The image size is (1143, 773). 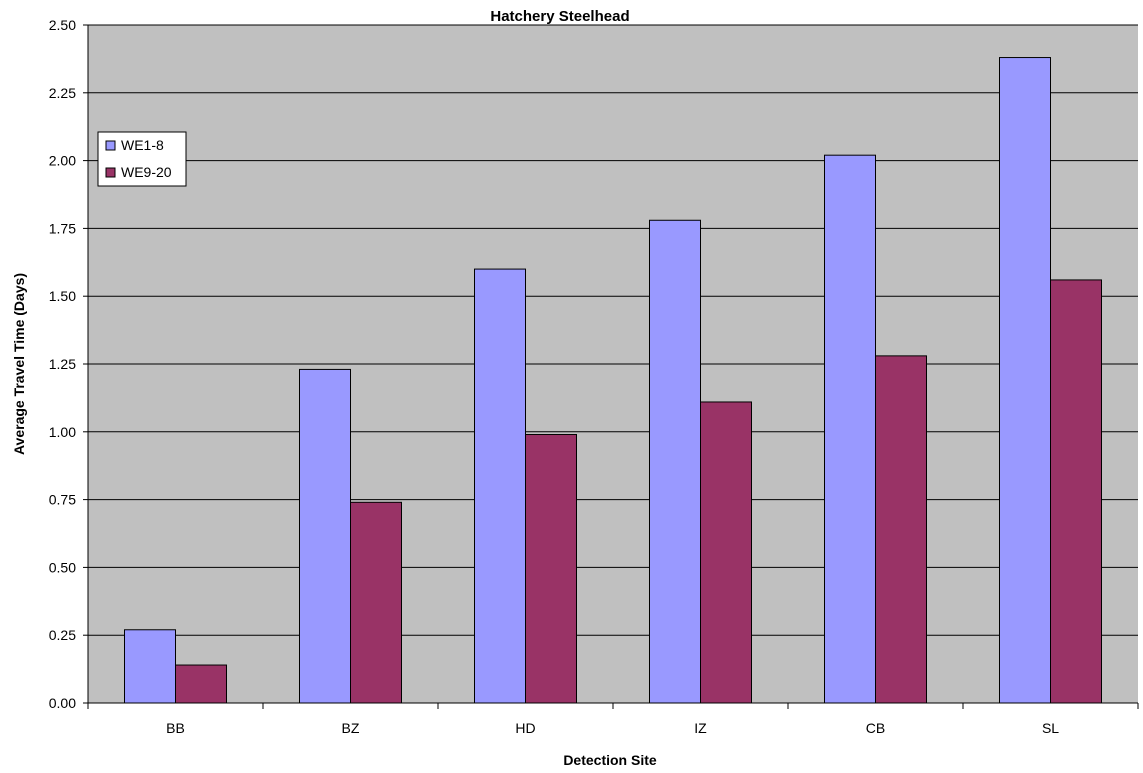 I want to click on x-tick-label: SL, so click(x=1050, y=728).